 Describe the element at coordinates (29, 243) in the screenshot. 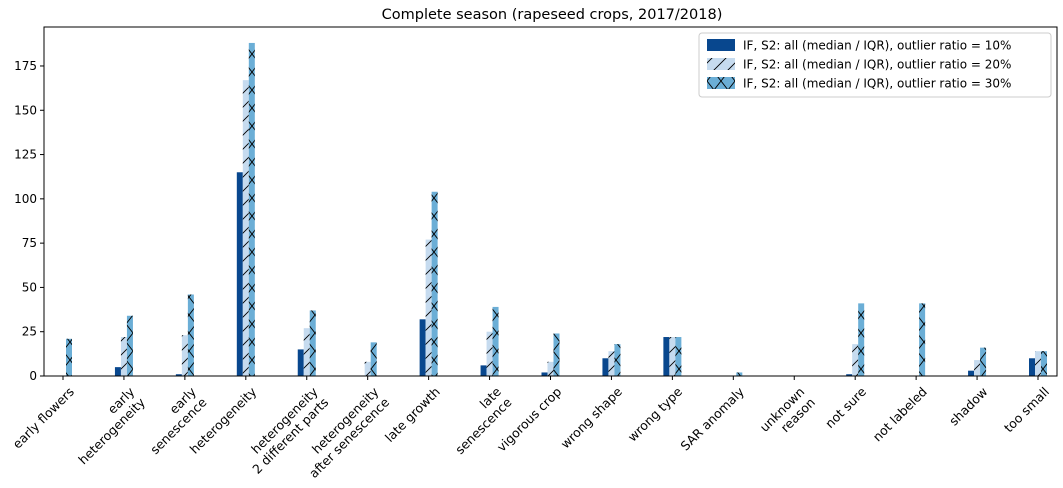

I see `y-tick-label: 75` at that location.